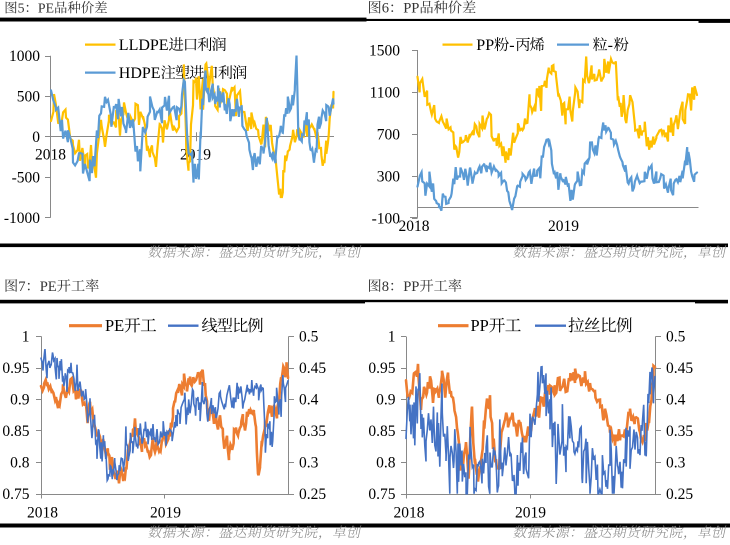  Describe the element at coordinates (26, 177) in the screenshot. I see `svg-text: -500` at that location.